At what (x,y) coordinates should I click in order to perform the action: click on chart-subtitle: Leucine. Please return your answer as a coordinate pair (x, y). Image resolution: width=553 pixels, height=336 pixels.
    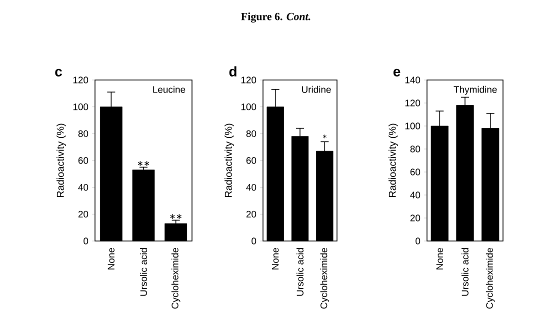
    Looking at the image, I should click on (169, 89).